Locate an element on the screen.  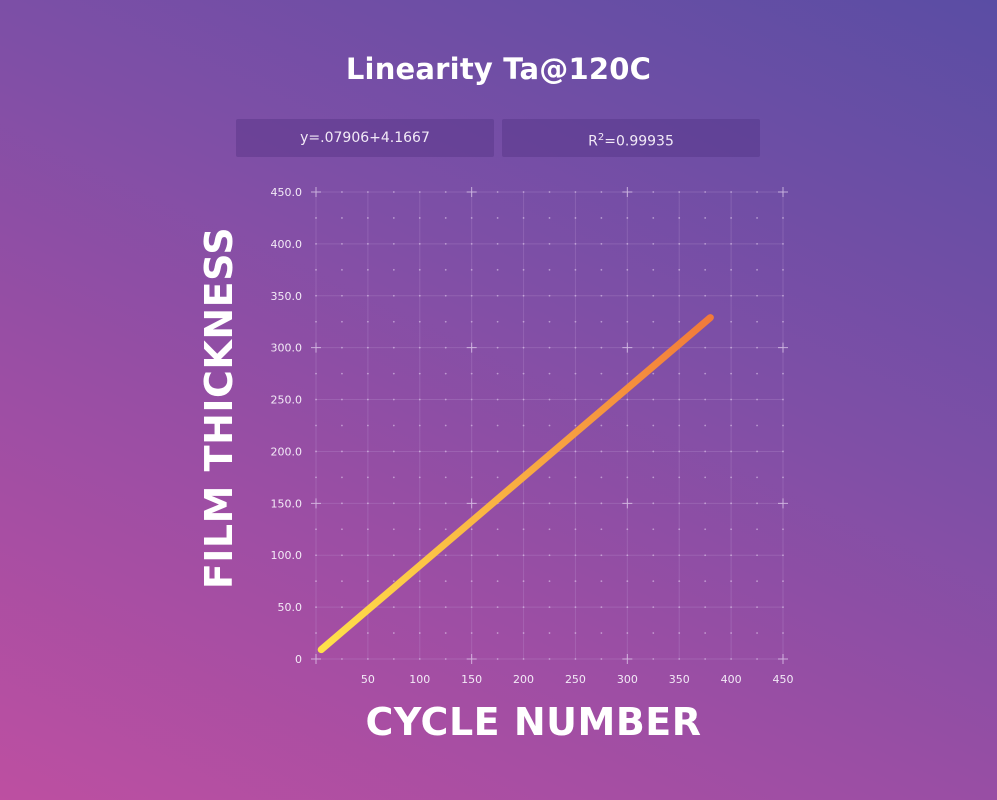
x-tick-label: 300 is located at coordinates (627, 679).